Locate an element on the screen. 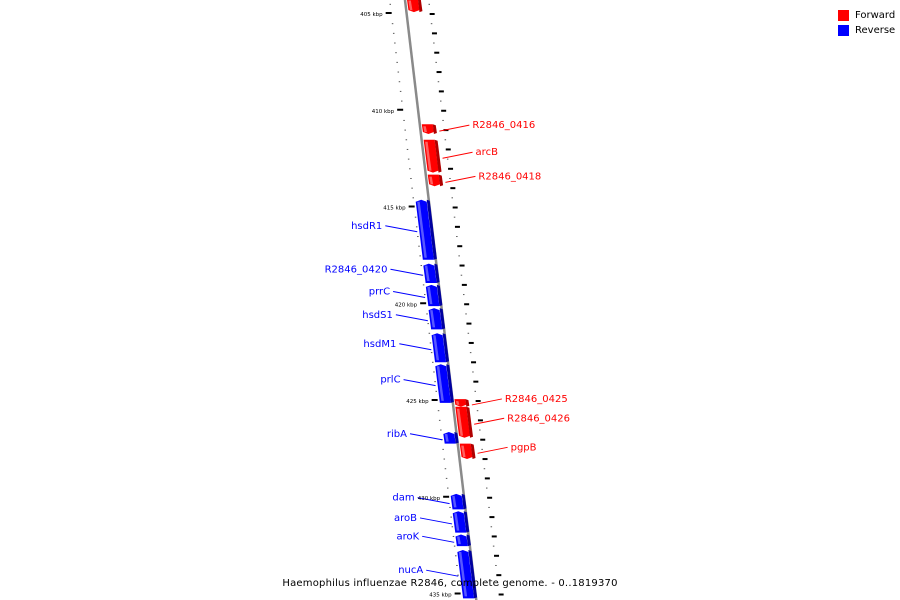 The image size is (900, 600). reverse-gene: R2846_0420 is located at coordinates (382, 273).